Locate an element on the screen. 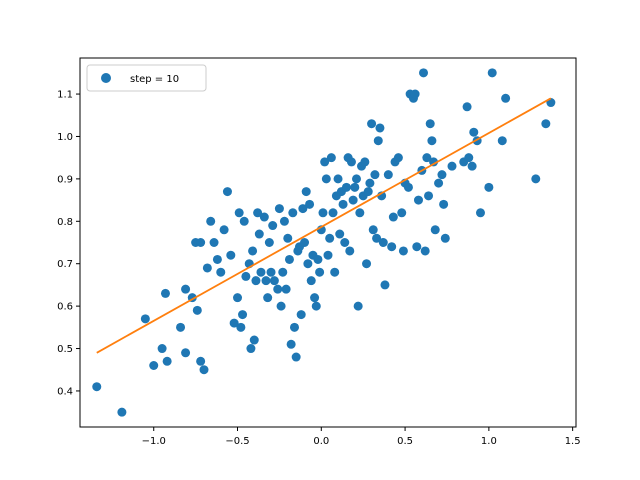  x-tick-label: 0.5 is located at coordinates (405, 441).